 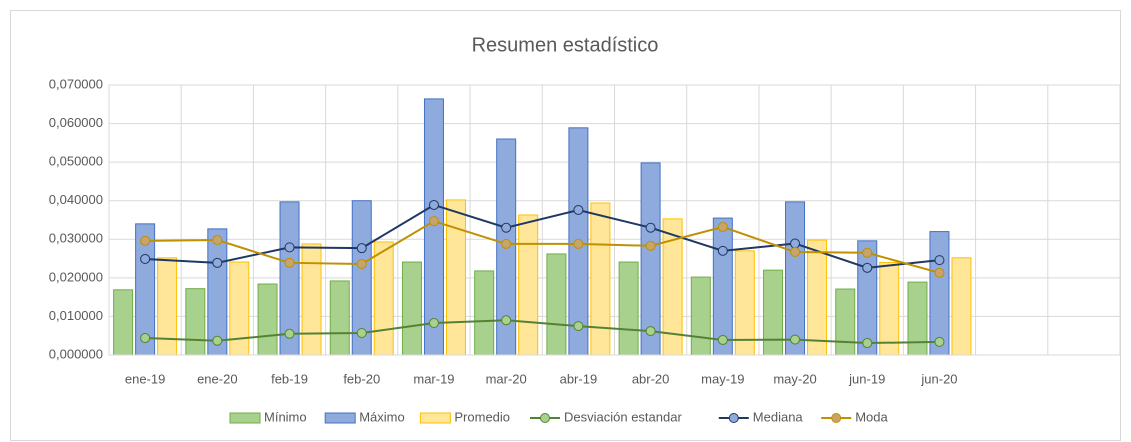 What do you see at coordinates (76, 315) in the screenshot?
I see `y-tick-label: 0,010000` at bounding box center [76, 315].